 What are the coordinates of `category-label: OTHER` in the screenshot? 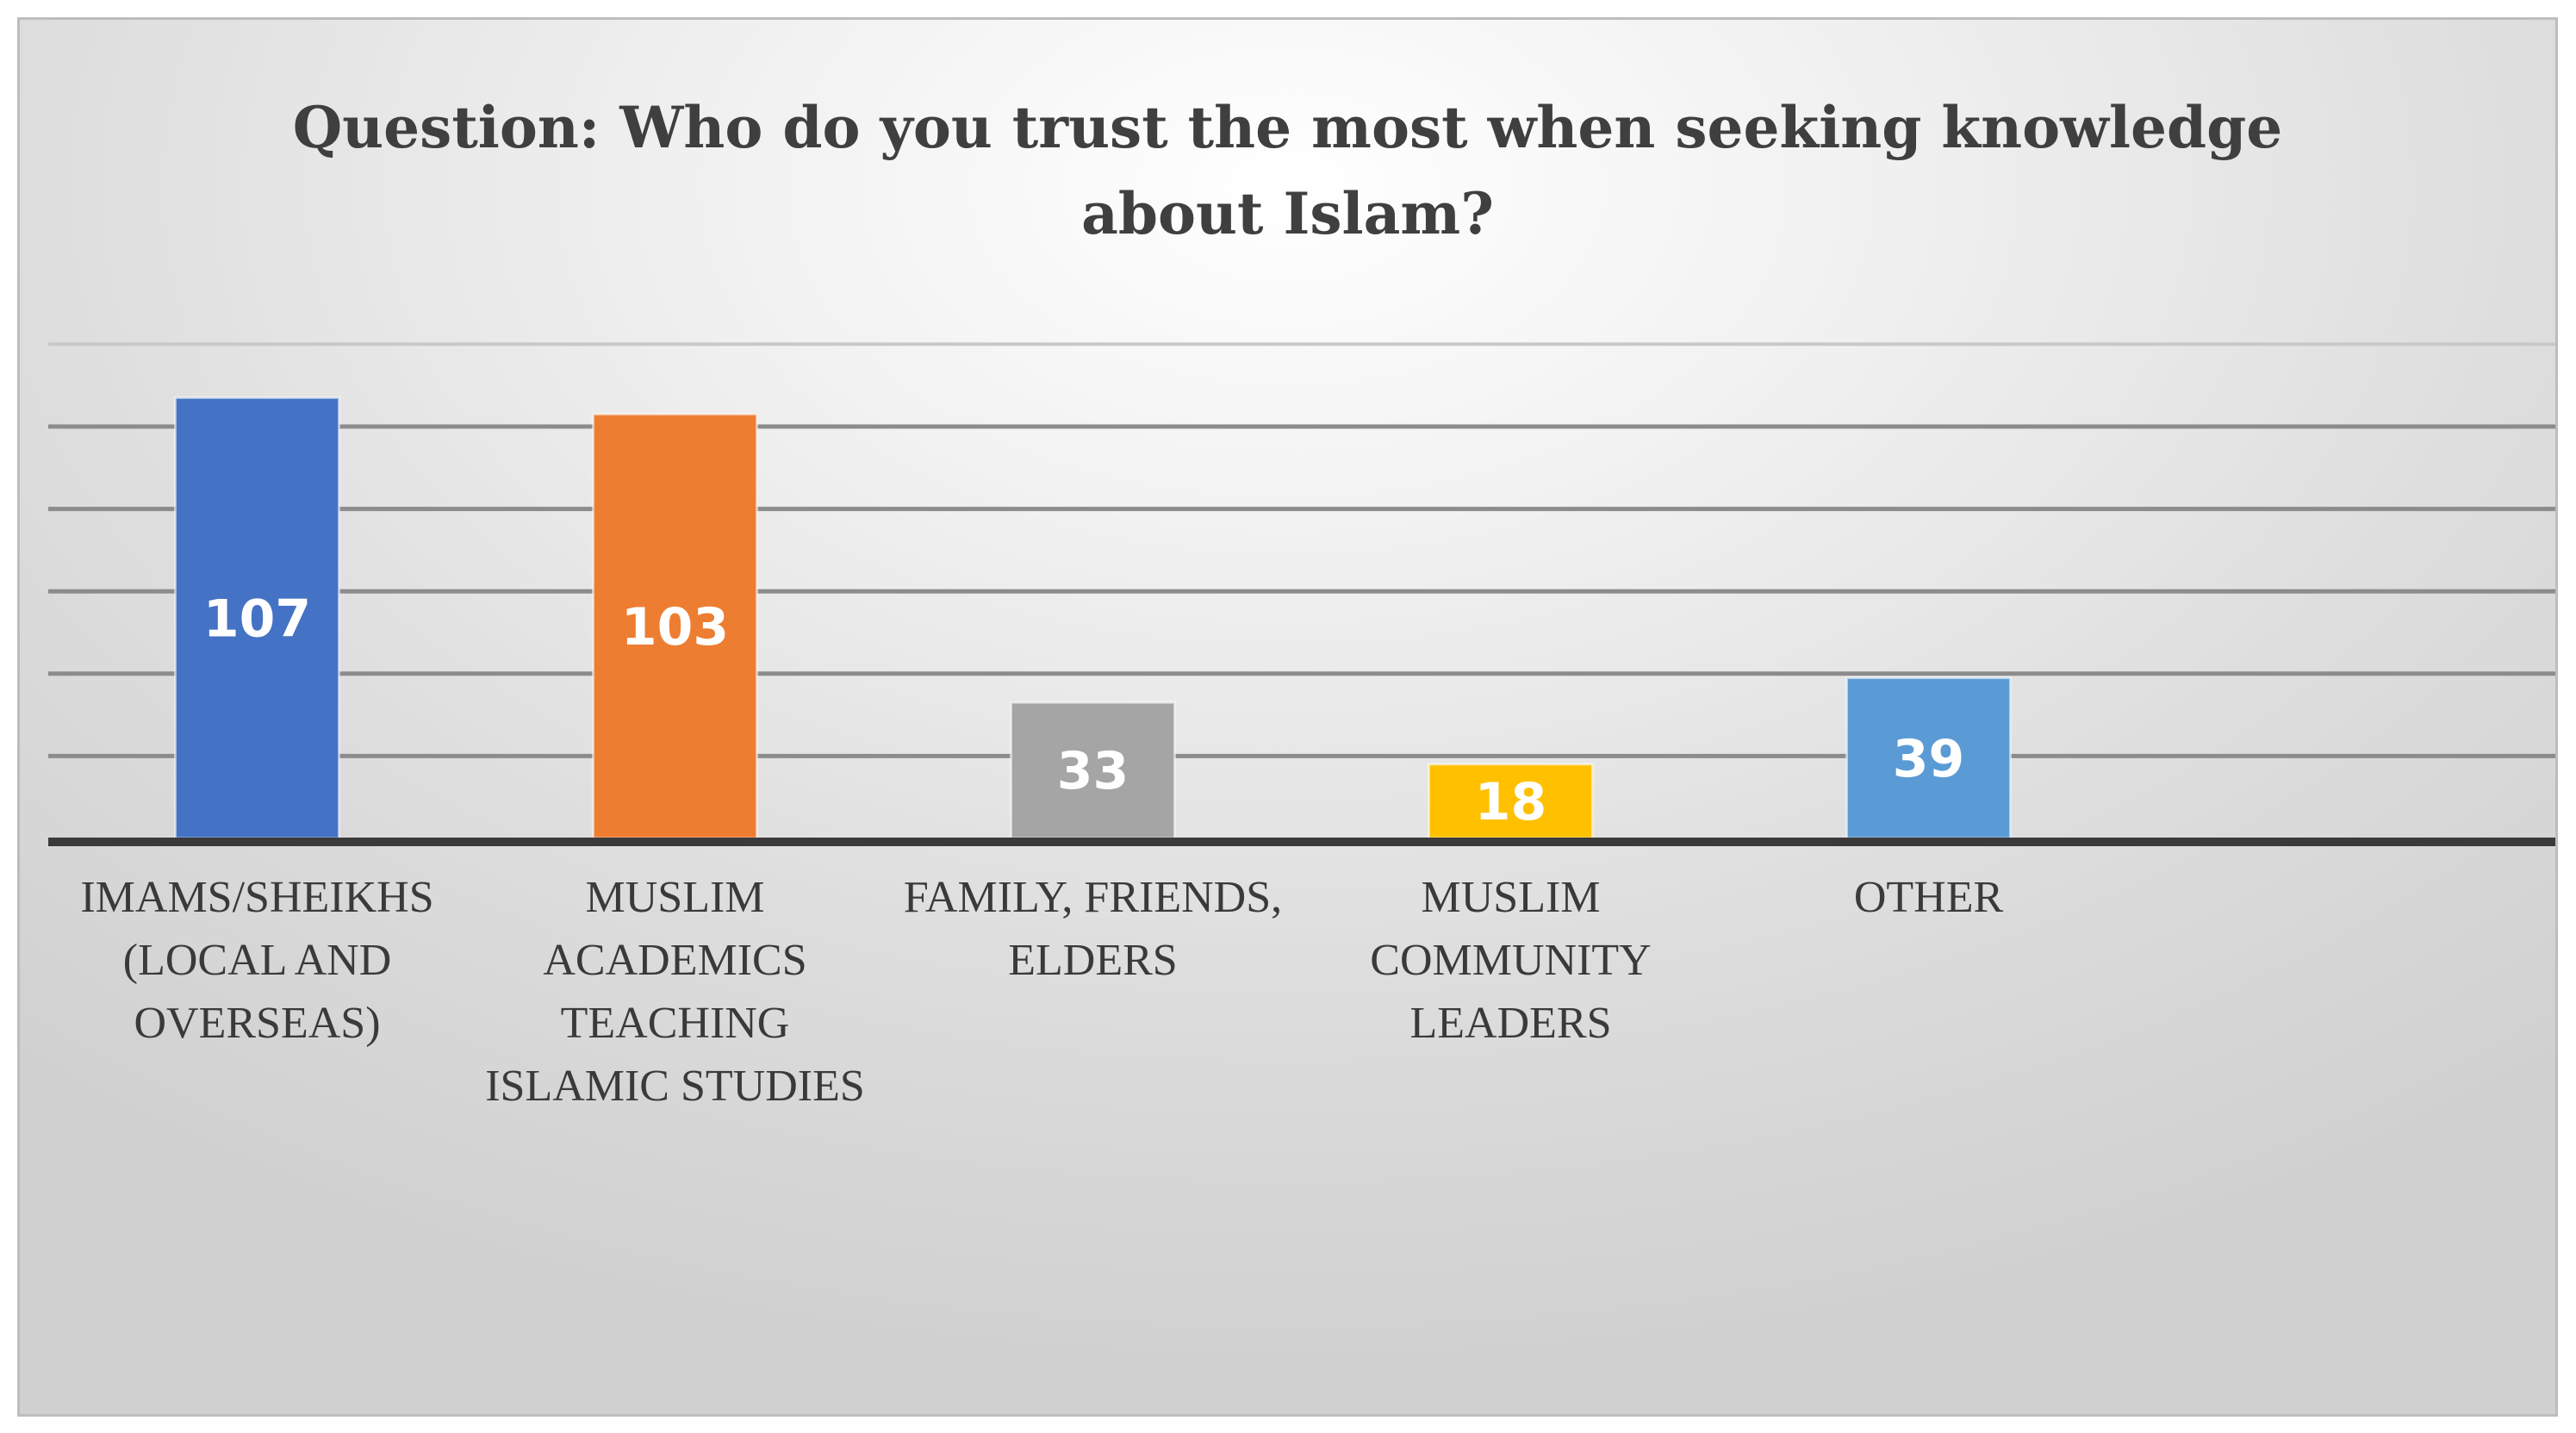 It's located at (1929, 897).